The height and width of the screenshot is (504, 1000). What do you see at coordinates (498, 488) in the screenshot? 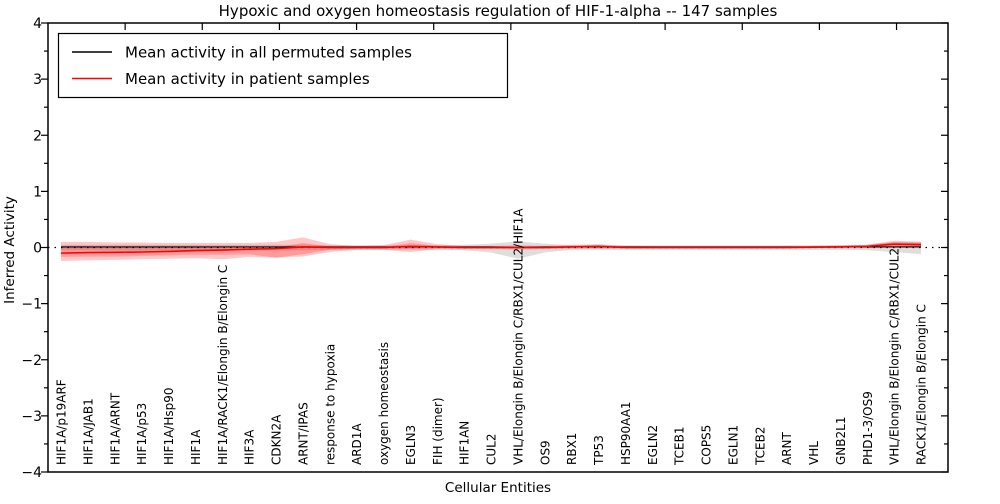
I see `x-axis-label: Cellular Entities` at bounding box center [498, 488].